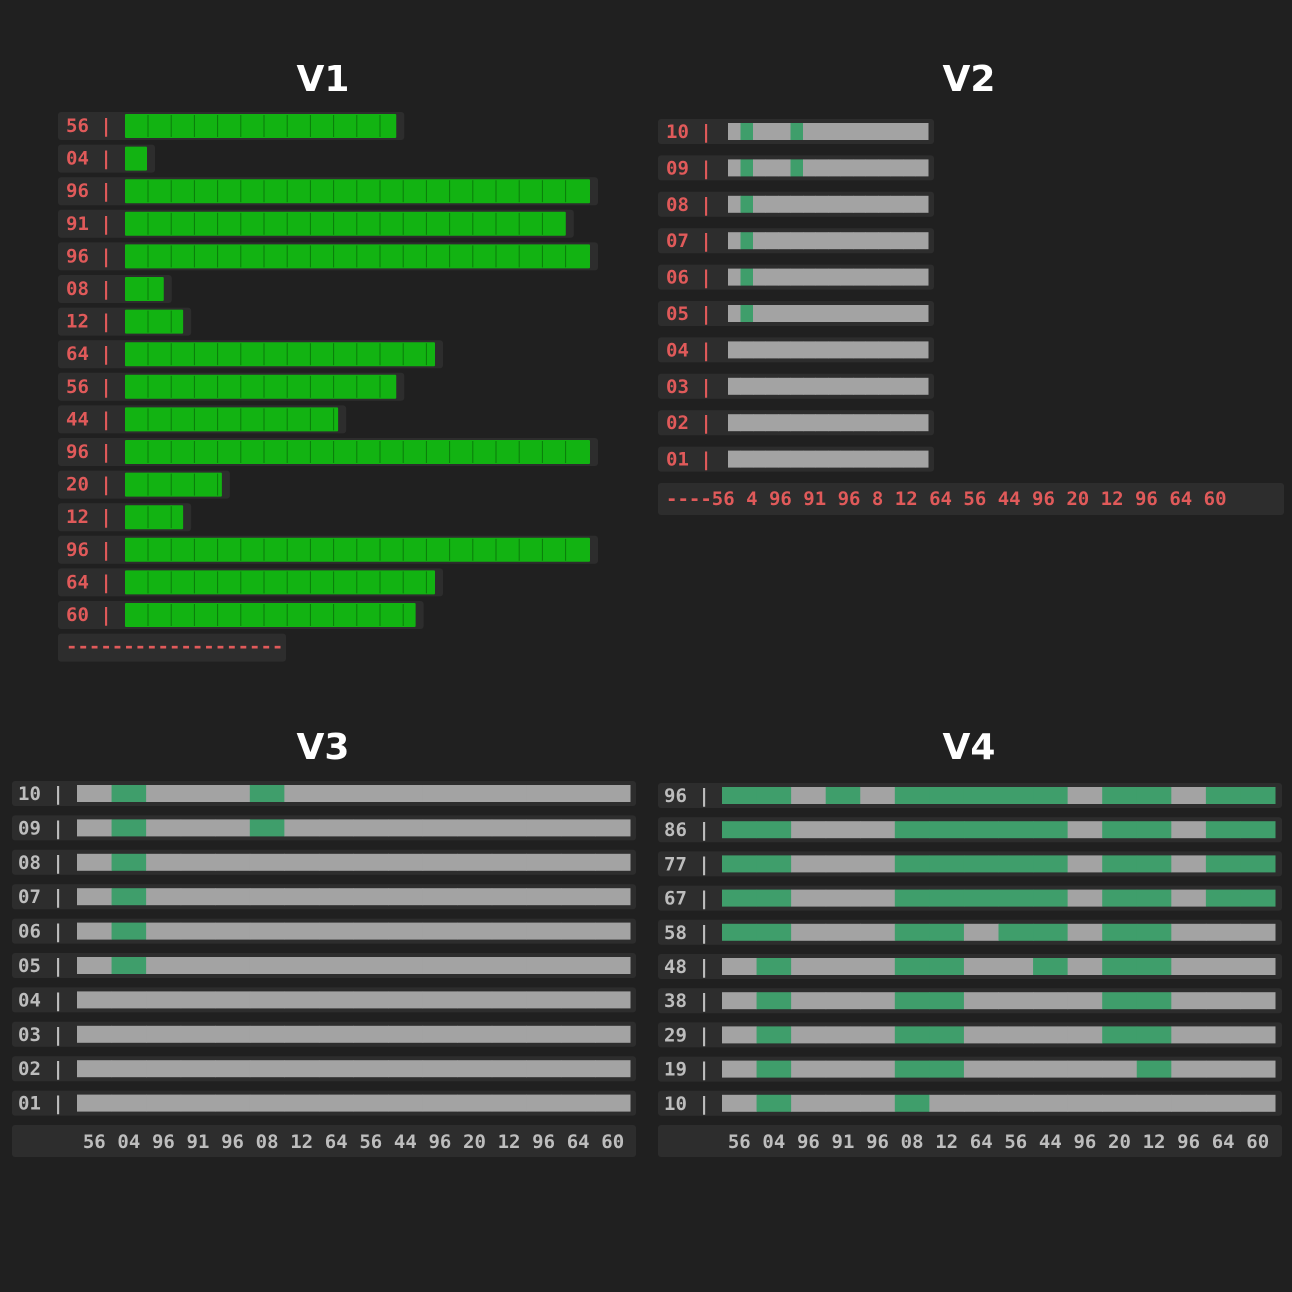 This screenshot has height=1292, width=1292. What do you see at coordinates (969, 79) in the screenshot?
I see `v2-title: V2` at bounding box center [969, 79].